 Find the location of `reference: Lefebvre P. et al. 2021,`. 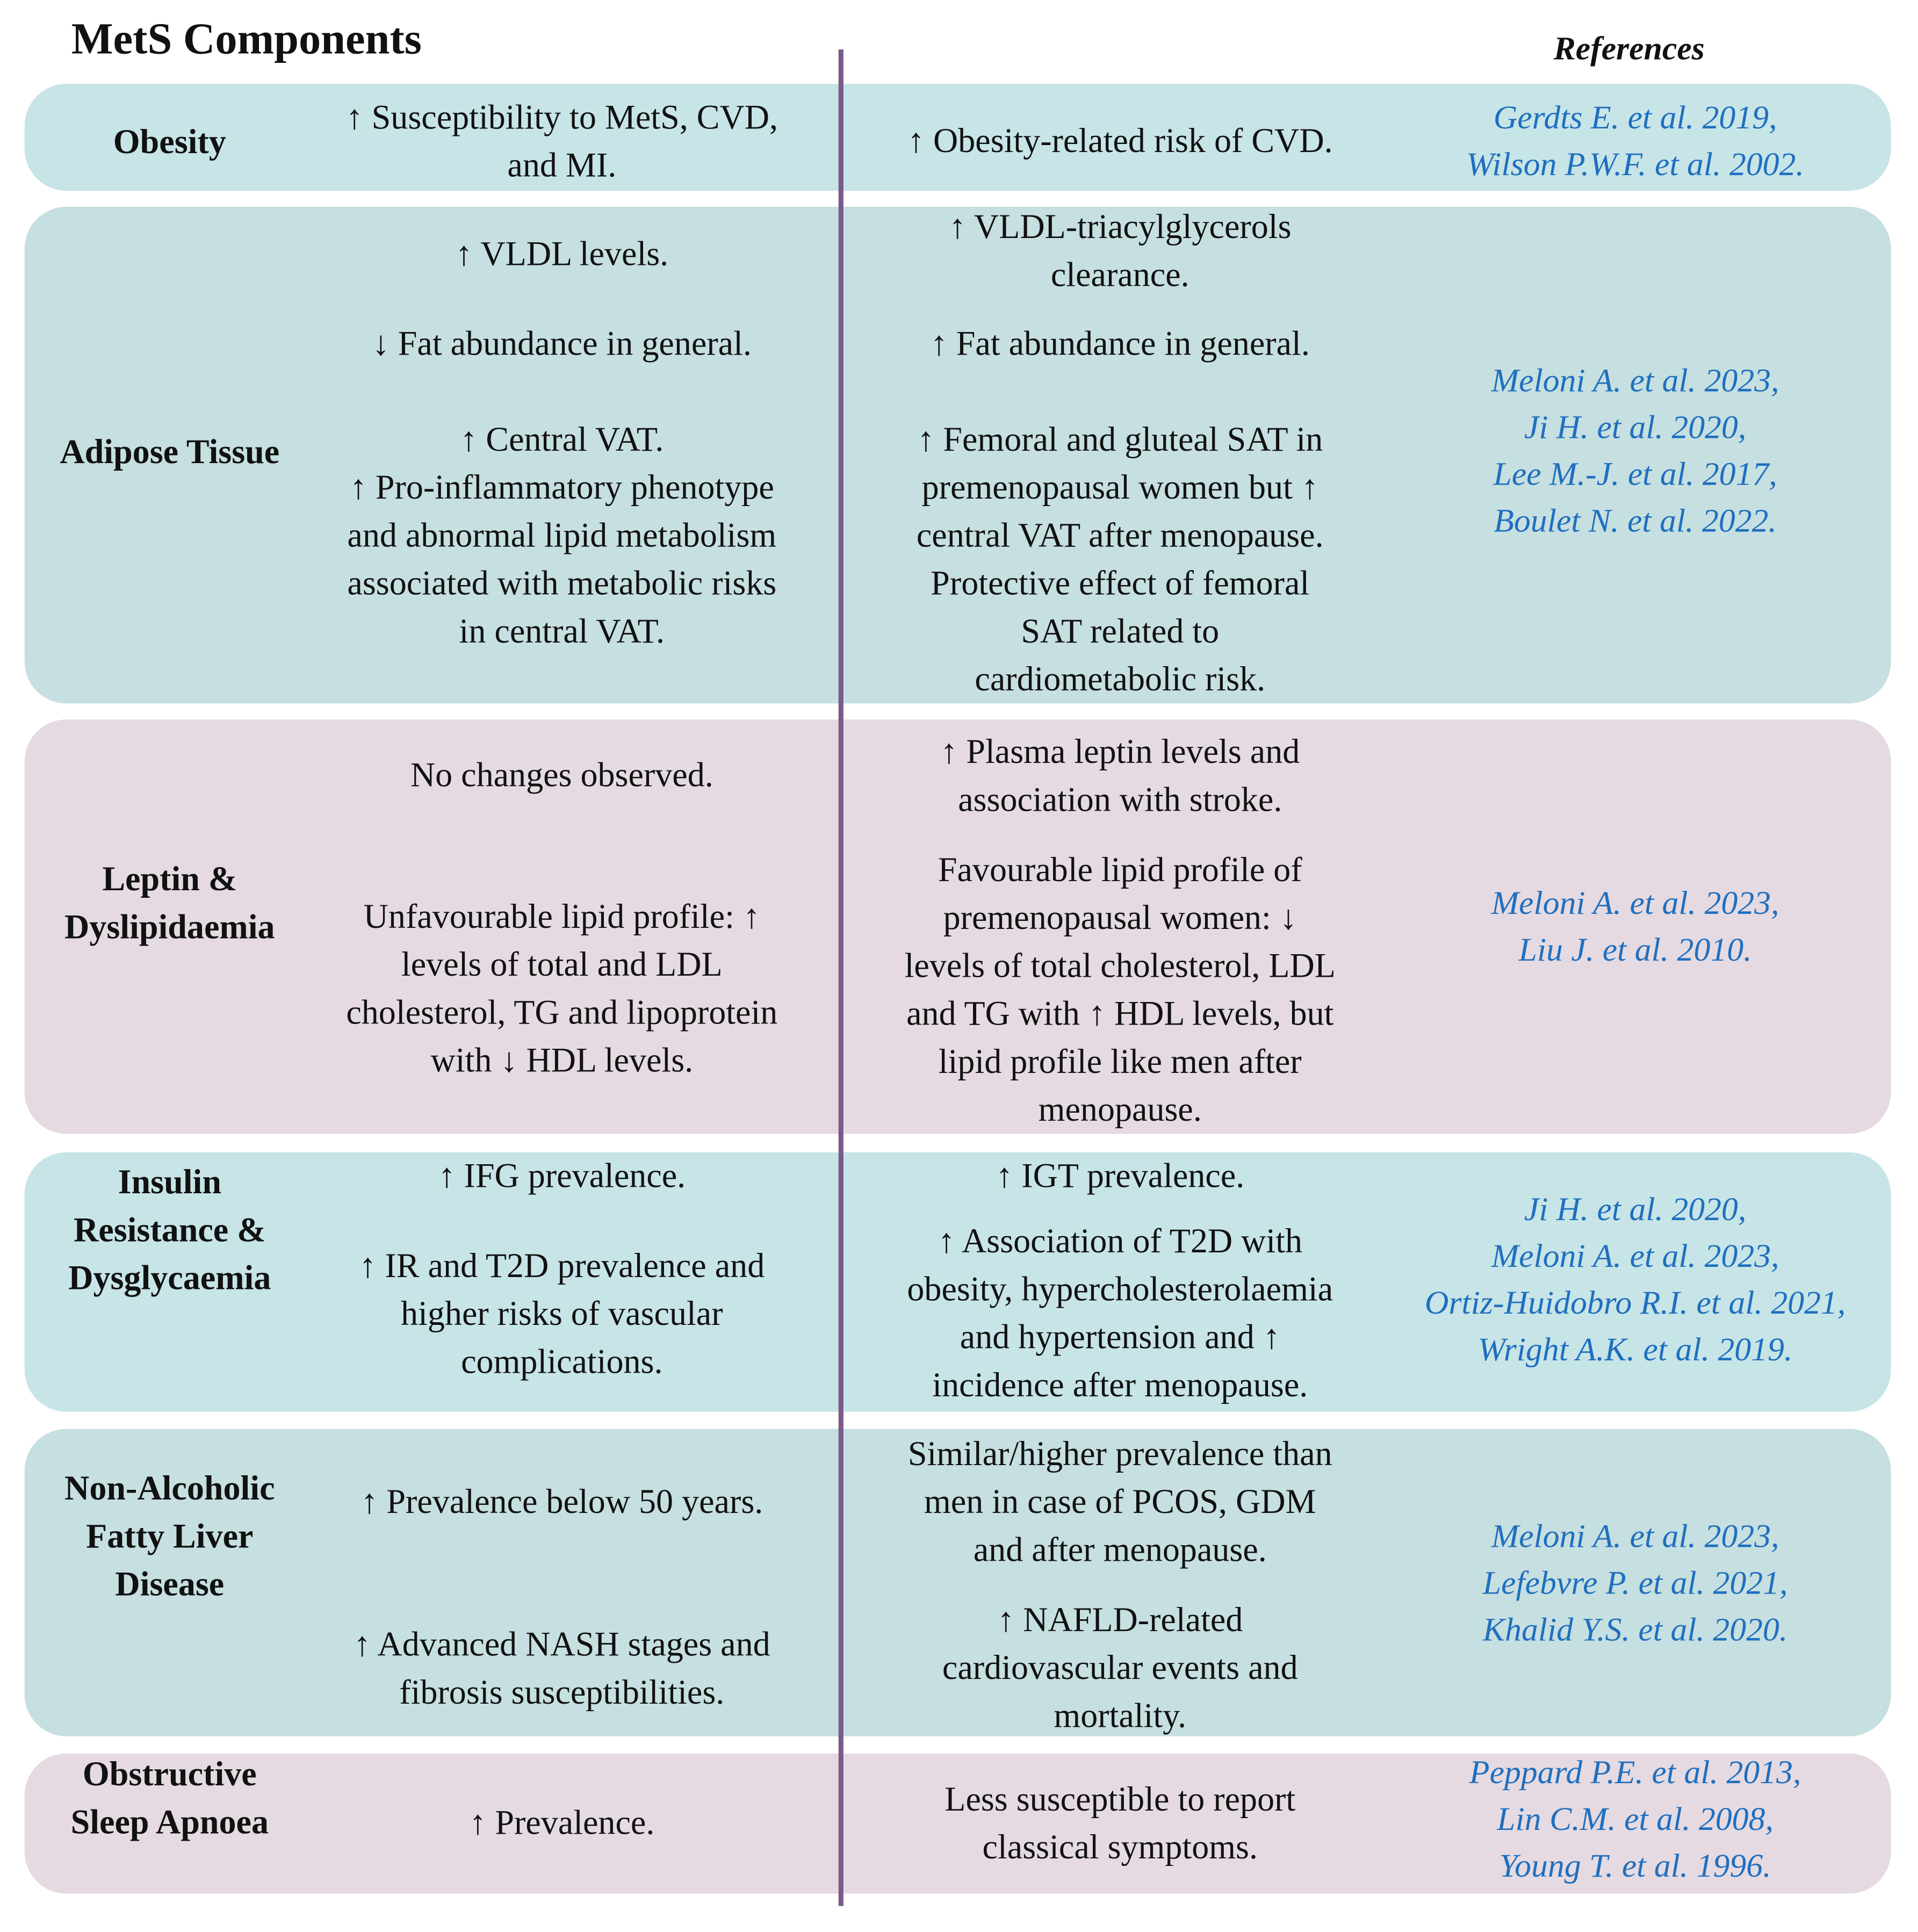

reference: Lefebvre P. et al. 2021, is located at coordinates (1635, 1583).